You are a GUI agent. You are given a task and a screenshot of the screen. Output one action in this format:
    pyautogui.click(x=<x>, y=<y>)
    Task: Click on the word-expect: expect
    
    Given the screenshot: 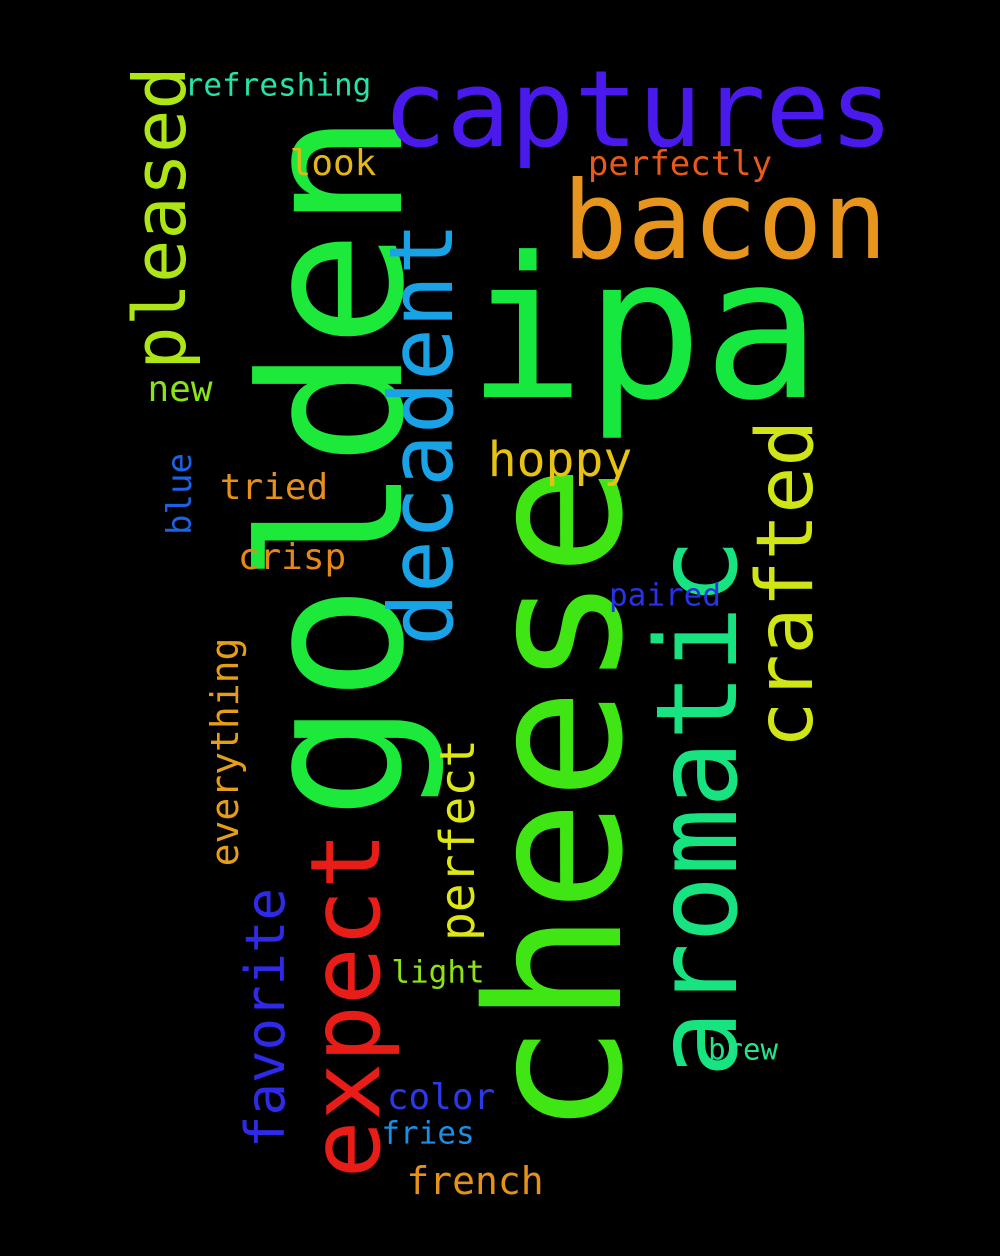 What is the action you would take?
    pyautogui.click(x=346, y=1005)
    